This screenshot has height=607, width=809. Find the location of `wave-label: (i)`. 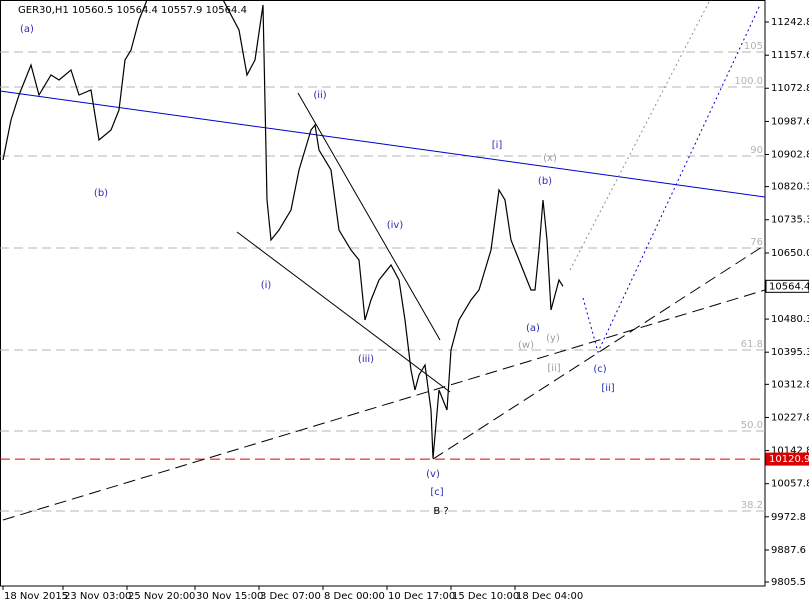

wave-label: (i) is located at coordinates (266, 285).